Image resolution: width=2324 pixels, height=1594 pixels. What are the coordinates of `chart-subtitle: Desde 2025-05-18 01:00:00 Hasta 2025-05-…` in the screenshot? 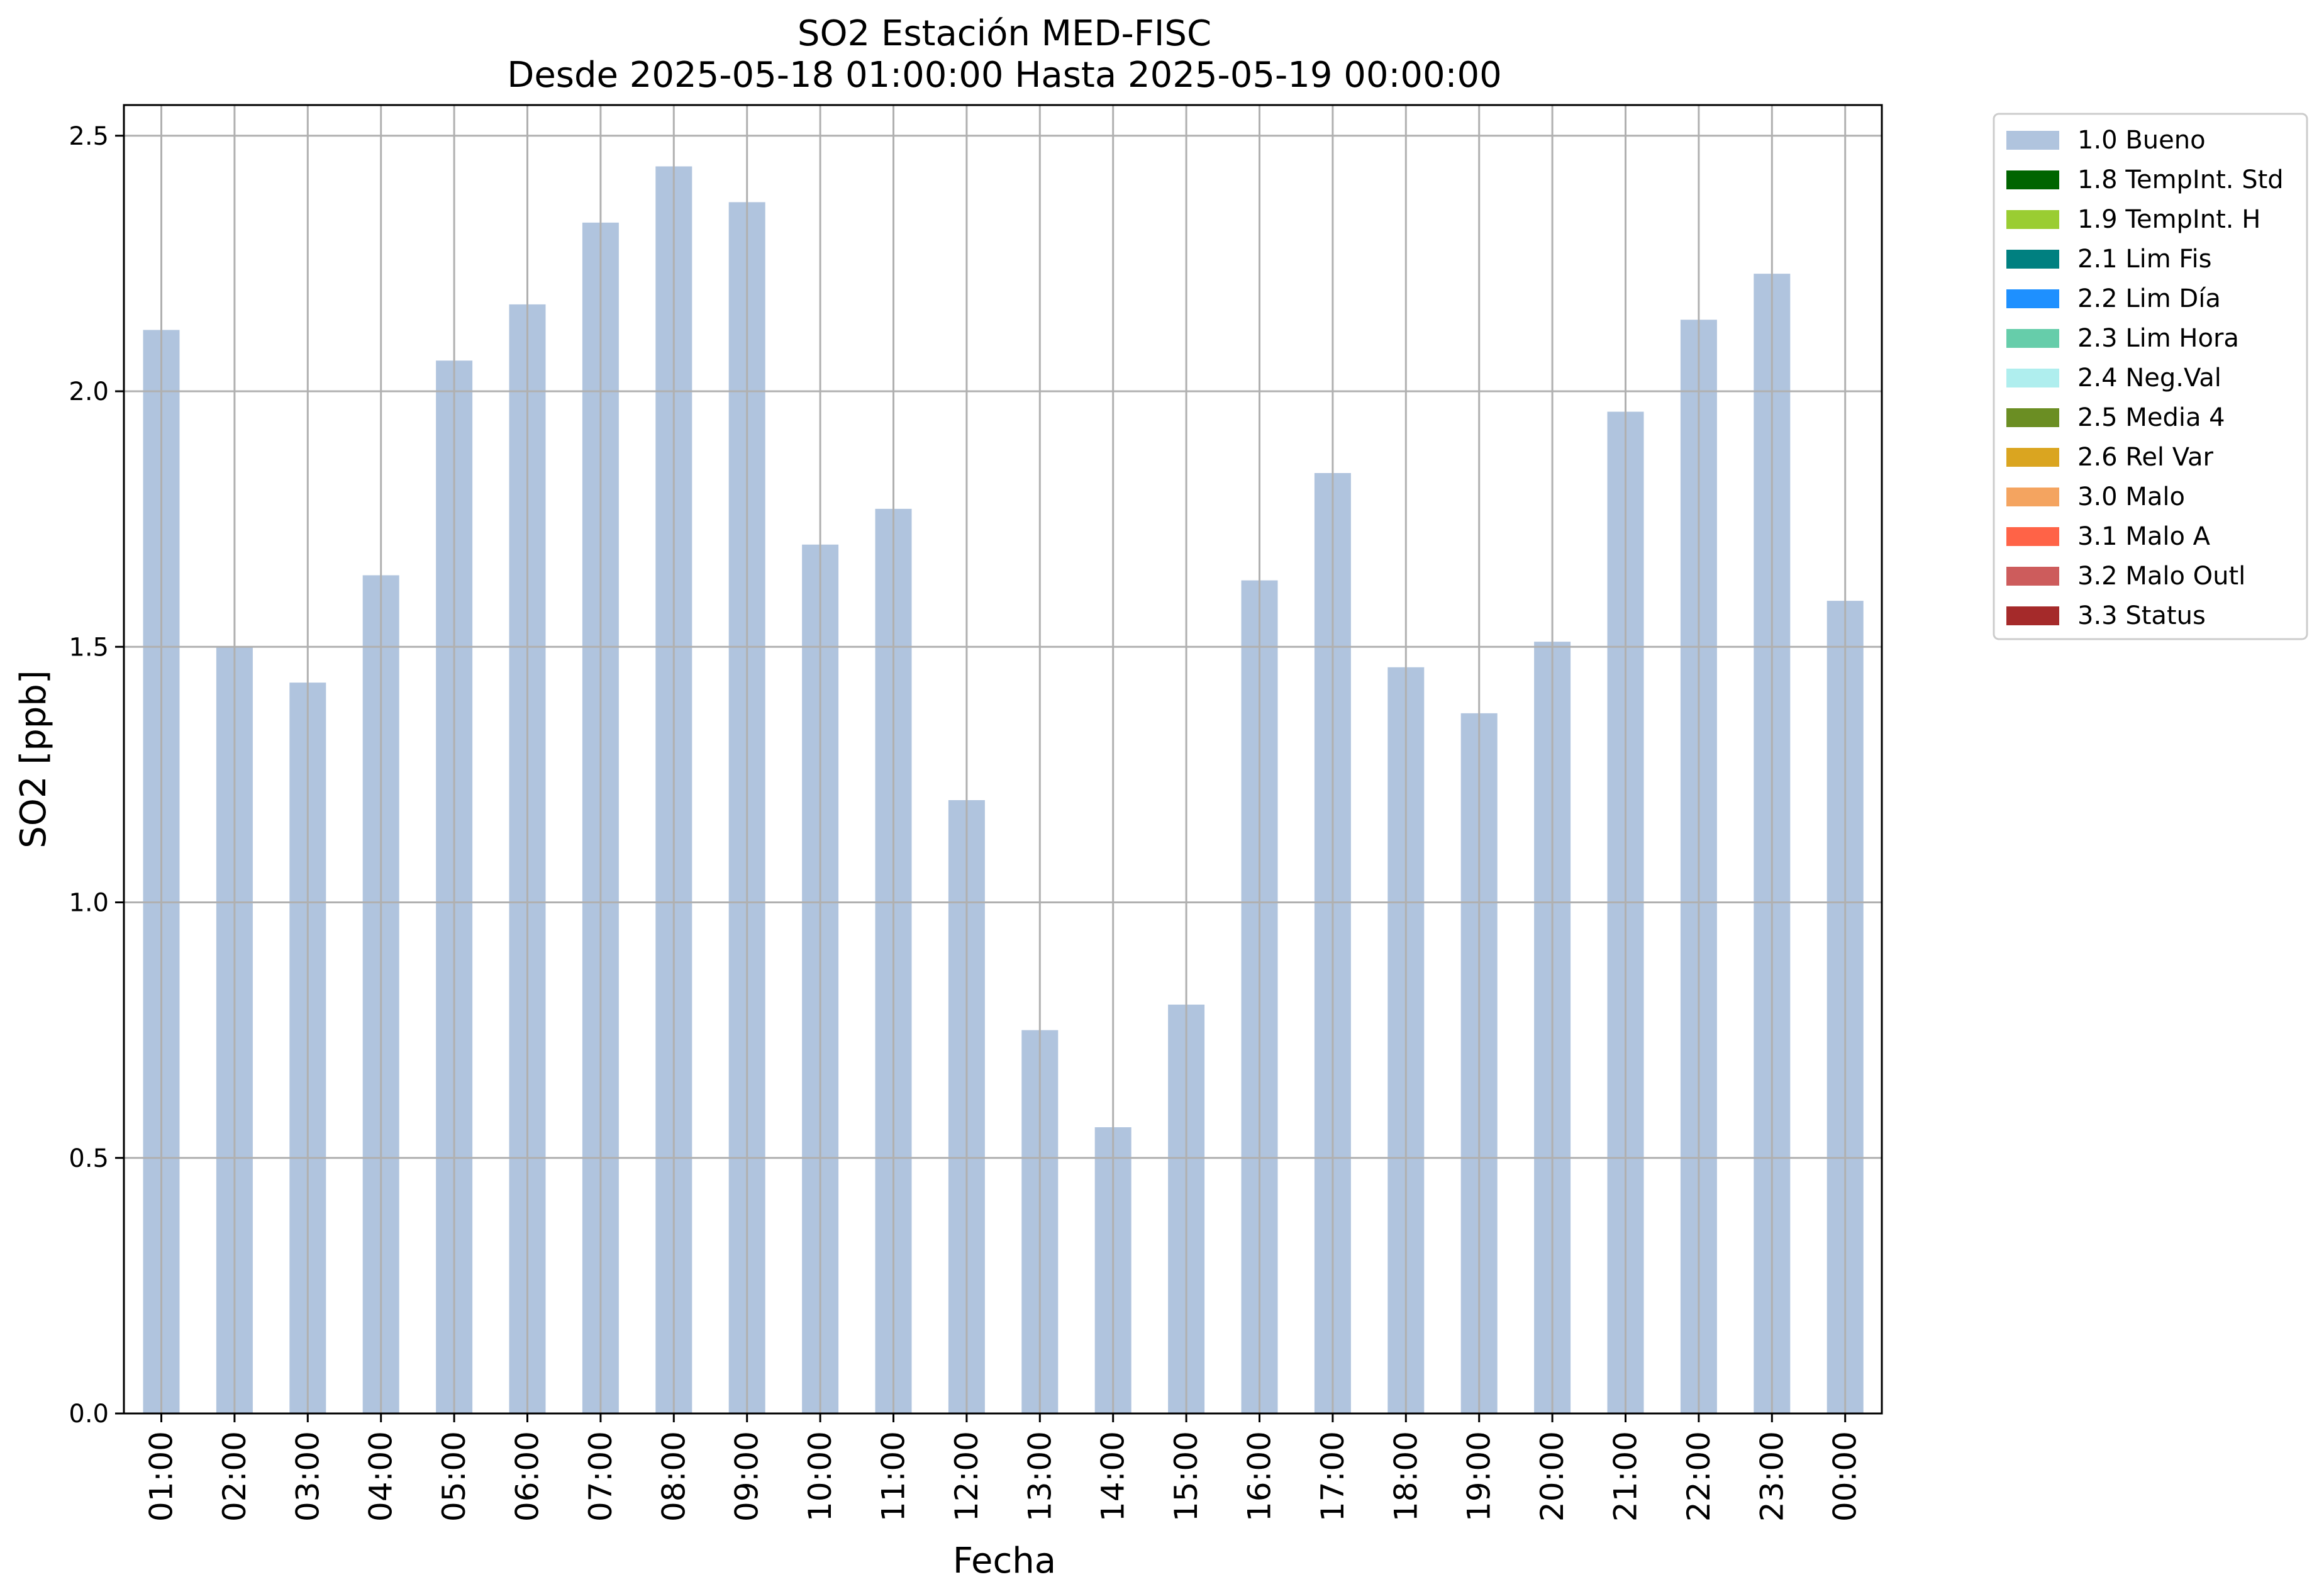 It's located at (1004, 75).